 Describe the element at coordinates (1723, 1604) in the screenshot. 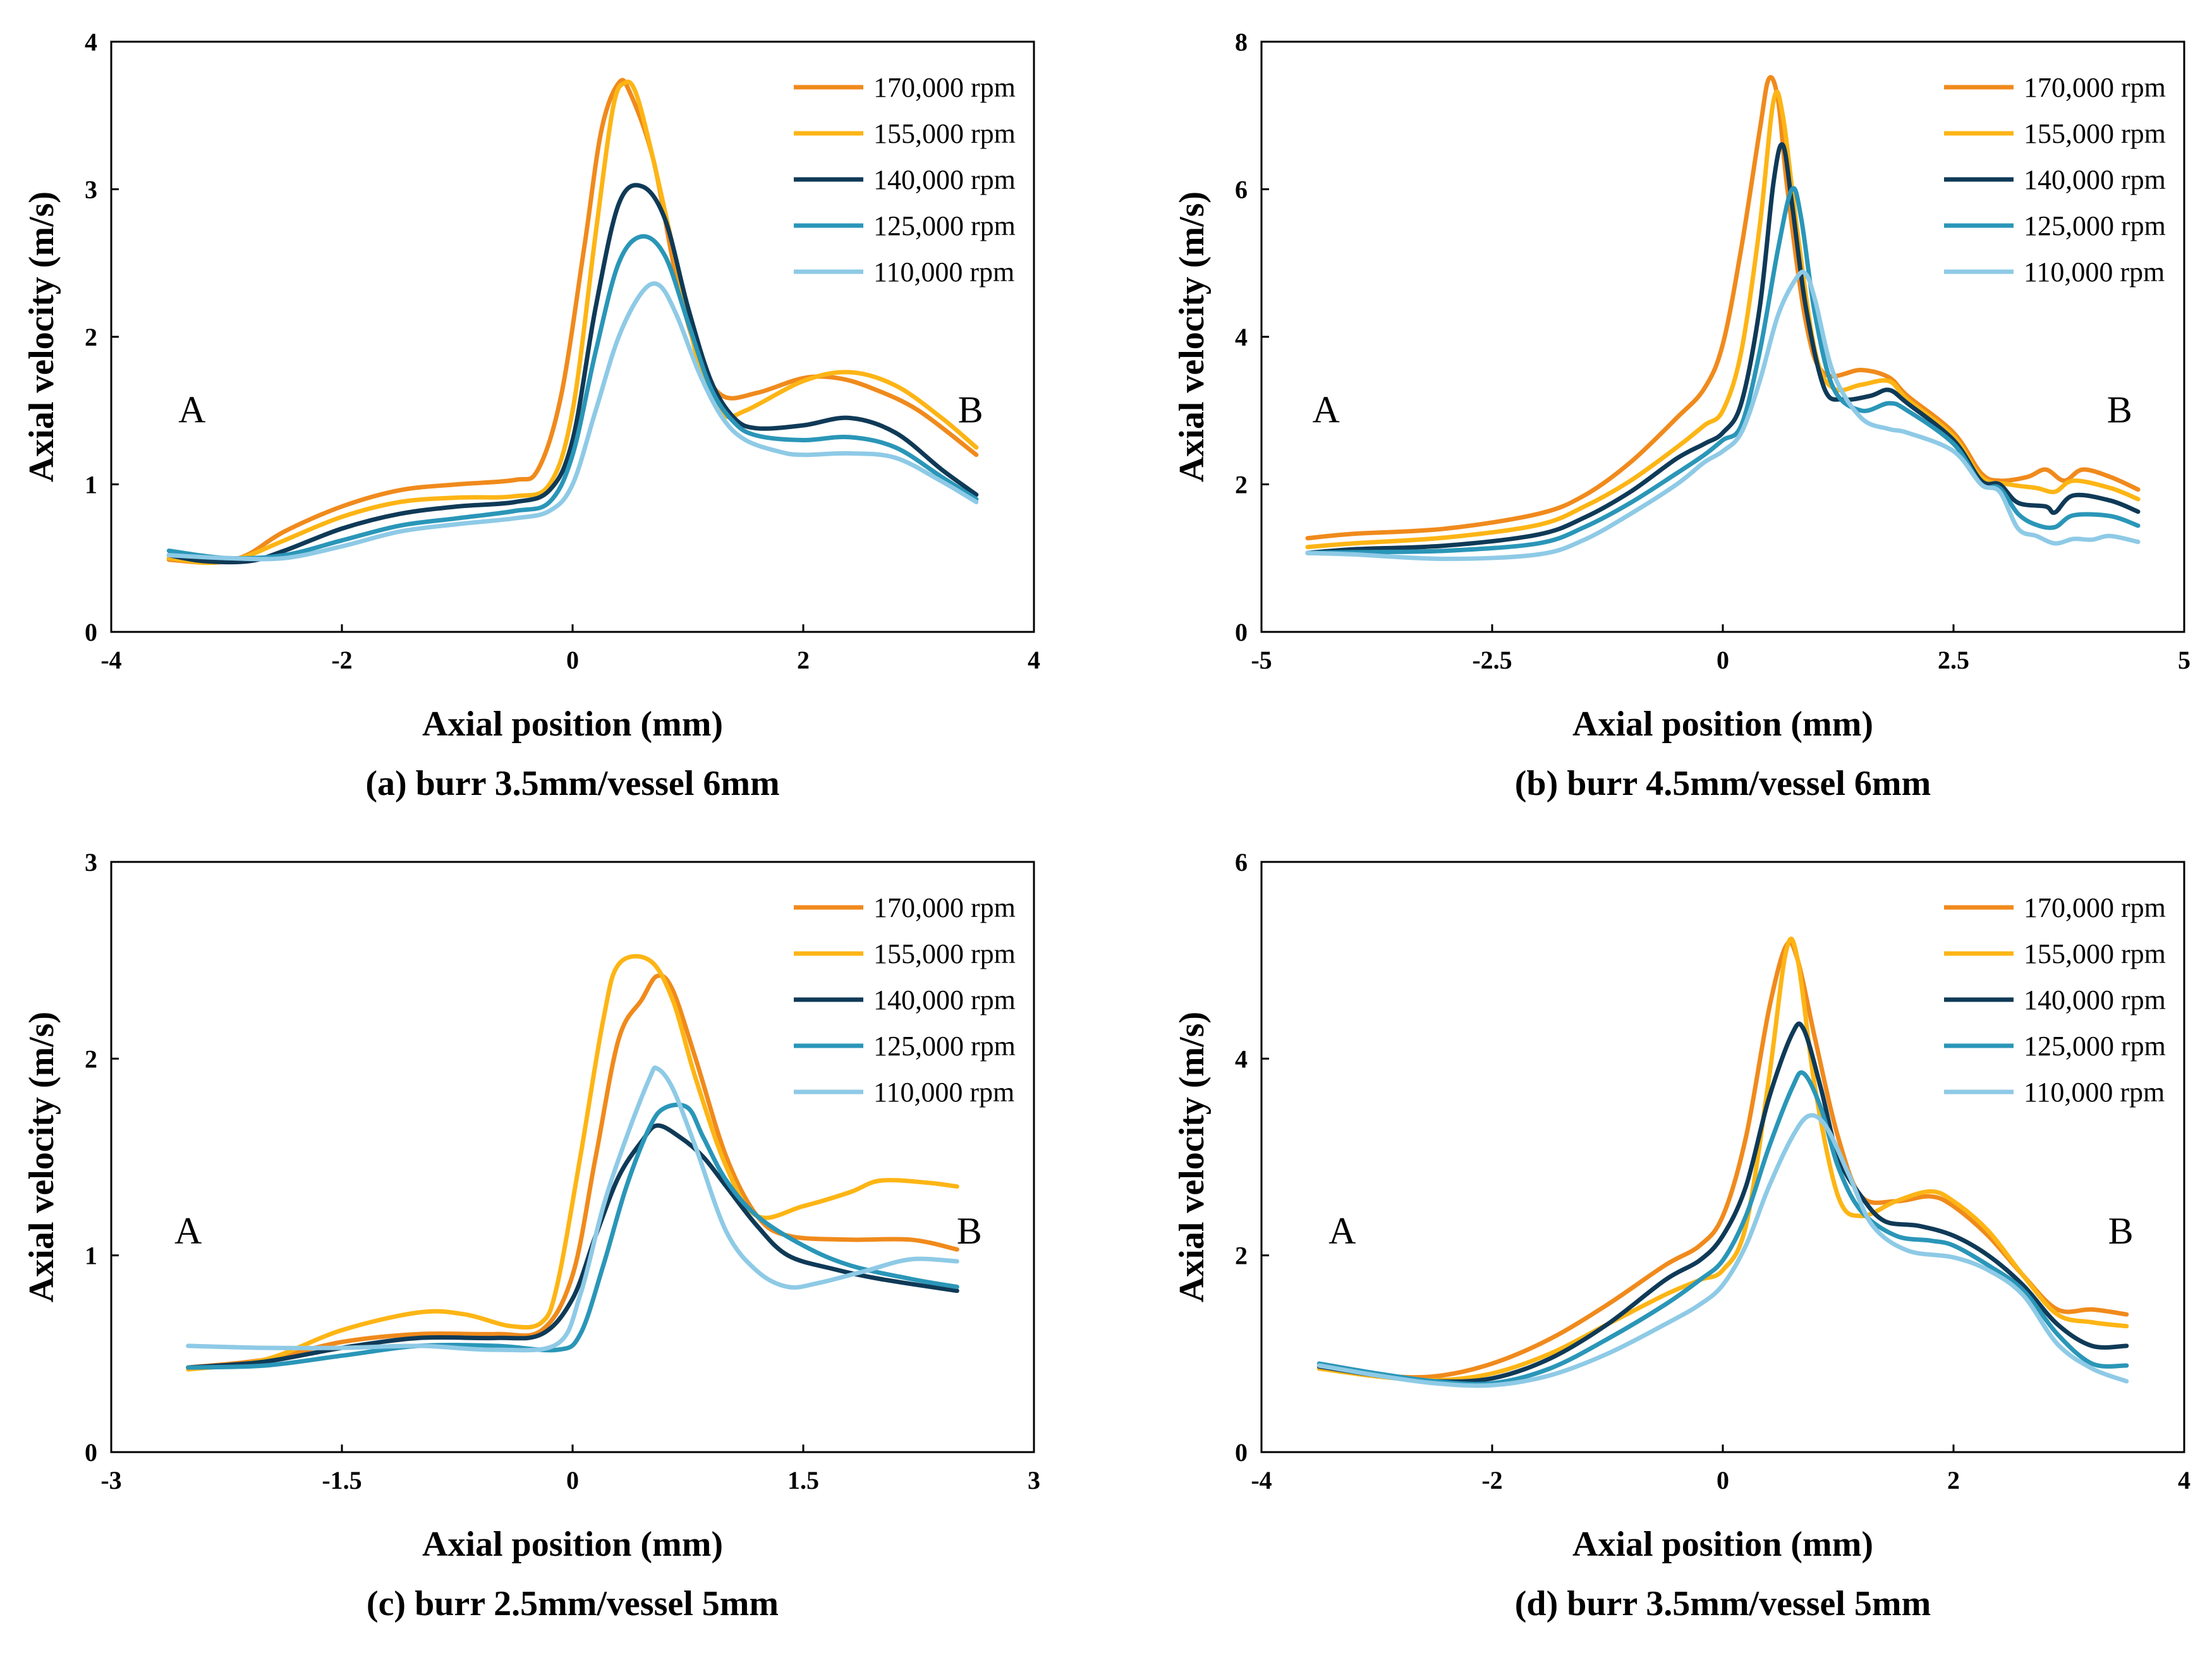

I see `panel-caption: (d) burr 3.5mm/vessel 5mm` at that location.